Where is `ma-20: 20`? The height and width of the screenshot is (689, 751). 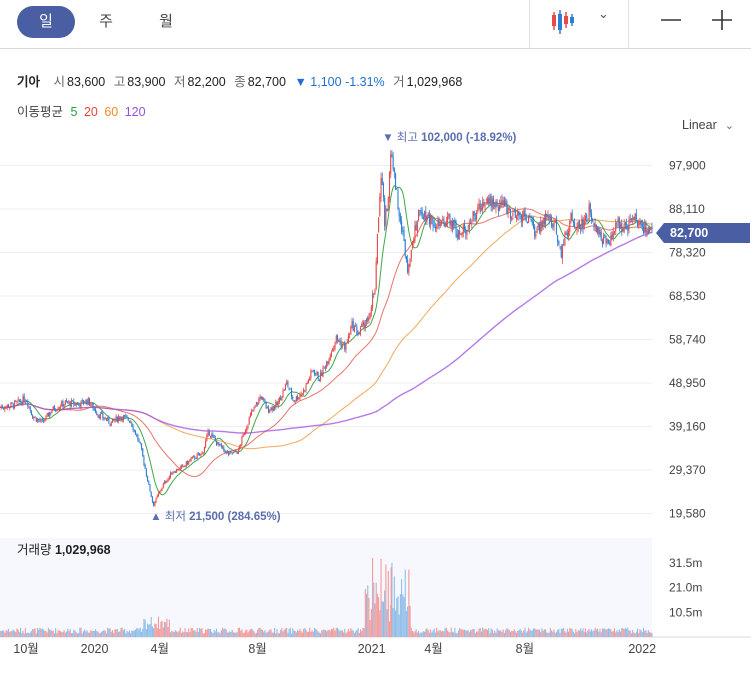
ma-20: 20 is located at coordinates (90, 112).